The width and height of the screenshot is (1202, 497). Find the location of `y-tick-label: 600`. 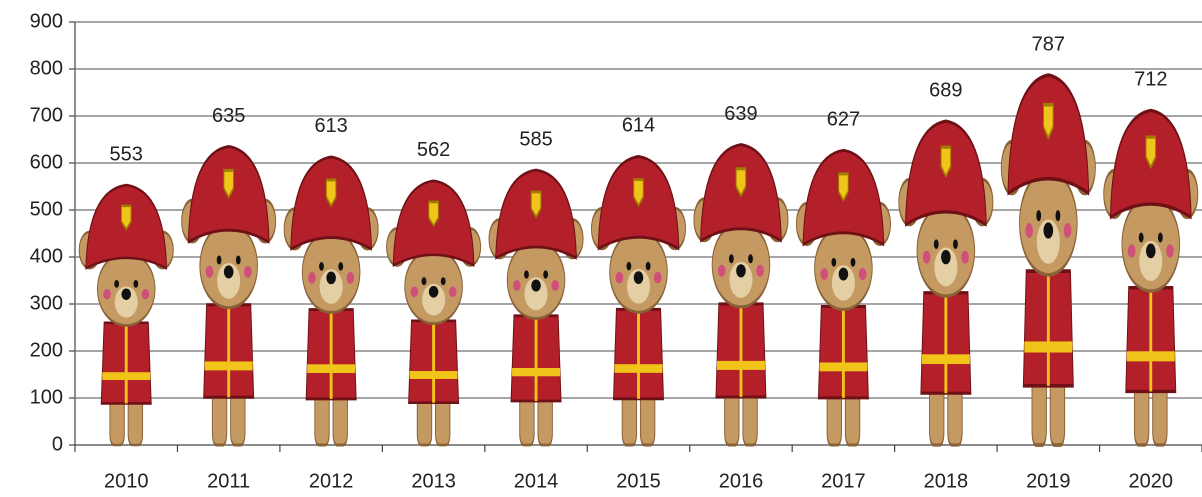

y-tick-label: 600 is located at coordinates (46, 162).